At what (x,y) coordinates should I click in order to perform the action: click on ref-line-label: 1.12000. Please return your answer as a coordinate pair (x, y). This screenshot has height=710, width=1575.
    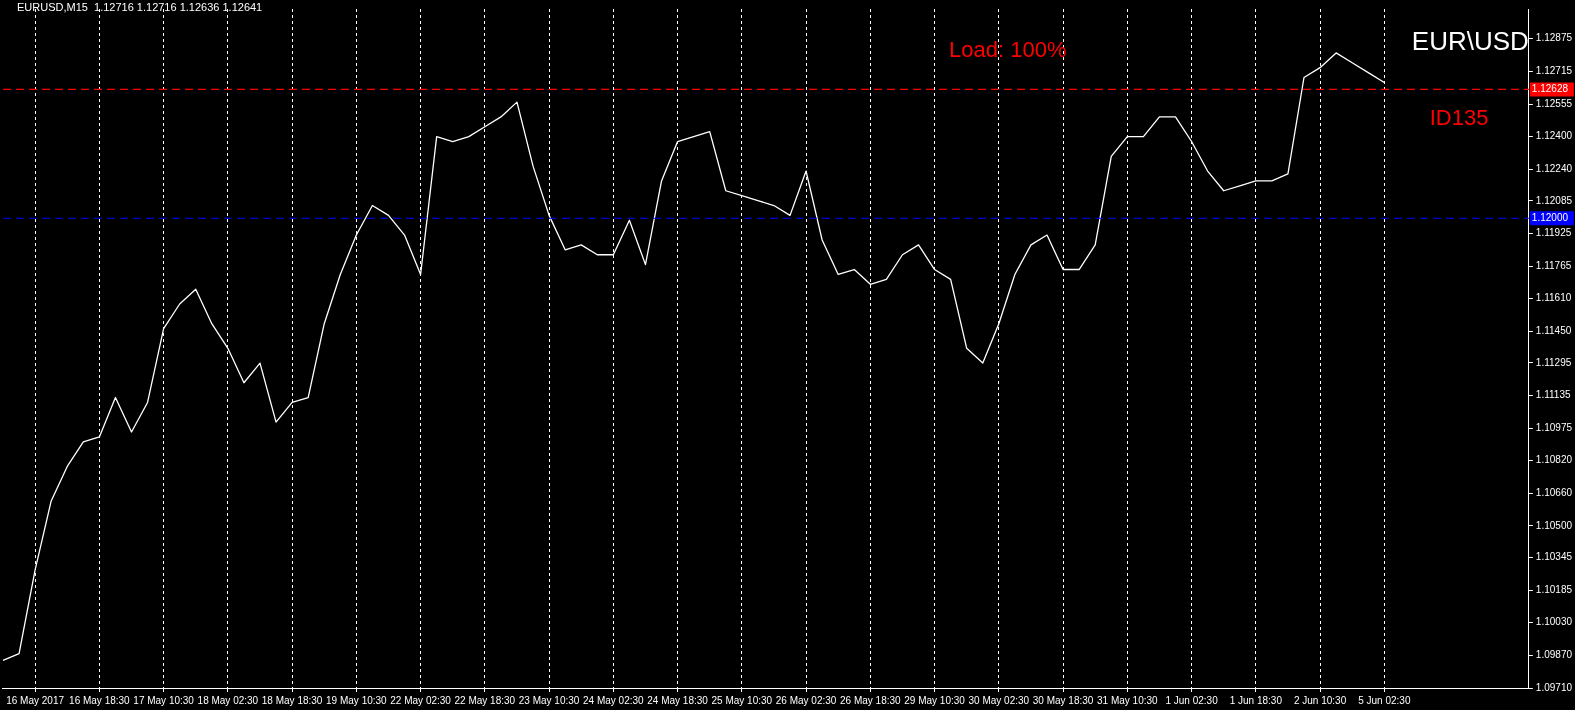
    Looking at the image, I should click on (1550, 217).